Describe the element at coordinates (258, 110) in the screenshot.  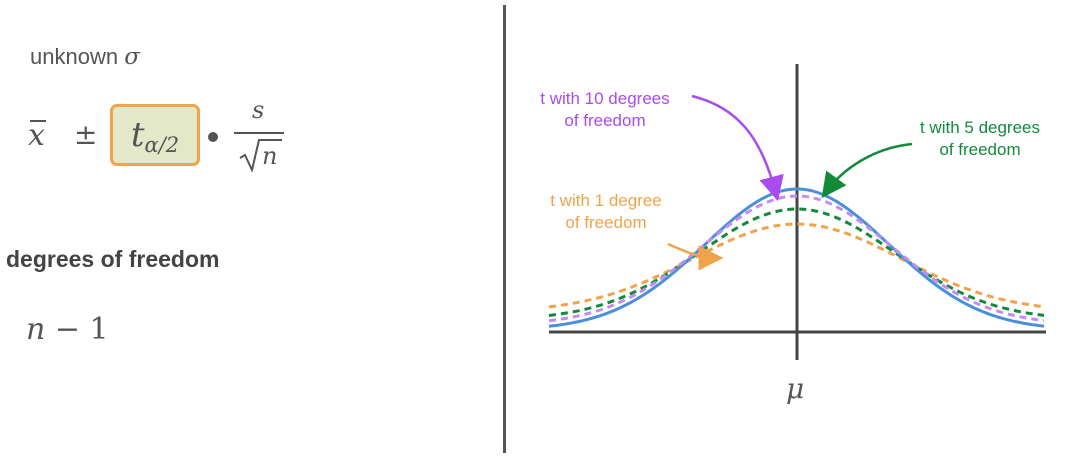
I see `fraction-numerator: s` at that location.